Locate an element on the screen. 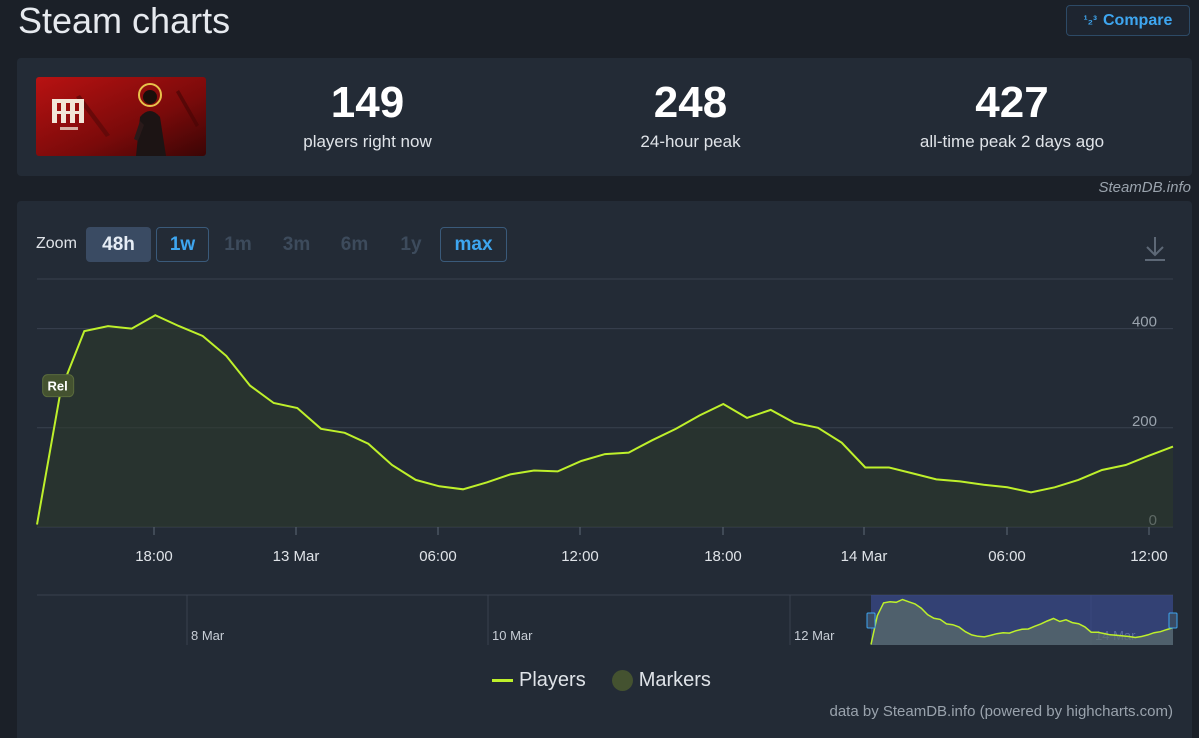 The image size is (1199, 738). navigator-handle-left is located at coordinates (871, 620).